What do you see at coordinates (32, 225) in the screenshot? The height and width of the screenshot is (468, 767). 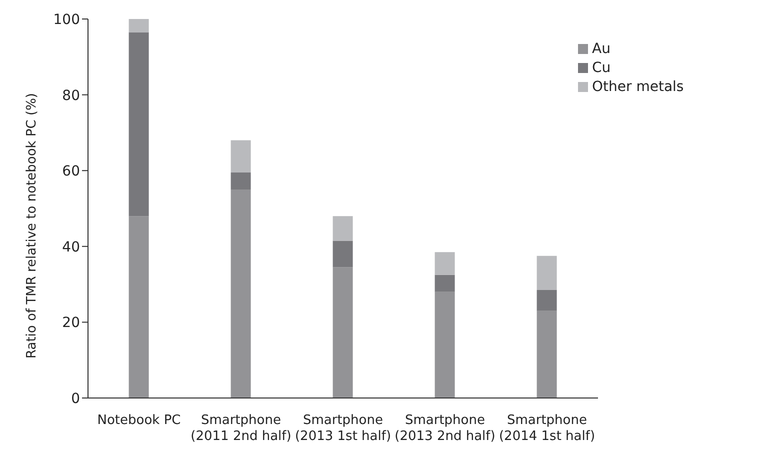 I see `y-axis-title: Ratio of TMR relative to notebook PC (%)` at bounding box center [32, 225].